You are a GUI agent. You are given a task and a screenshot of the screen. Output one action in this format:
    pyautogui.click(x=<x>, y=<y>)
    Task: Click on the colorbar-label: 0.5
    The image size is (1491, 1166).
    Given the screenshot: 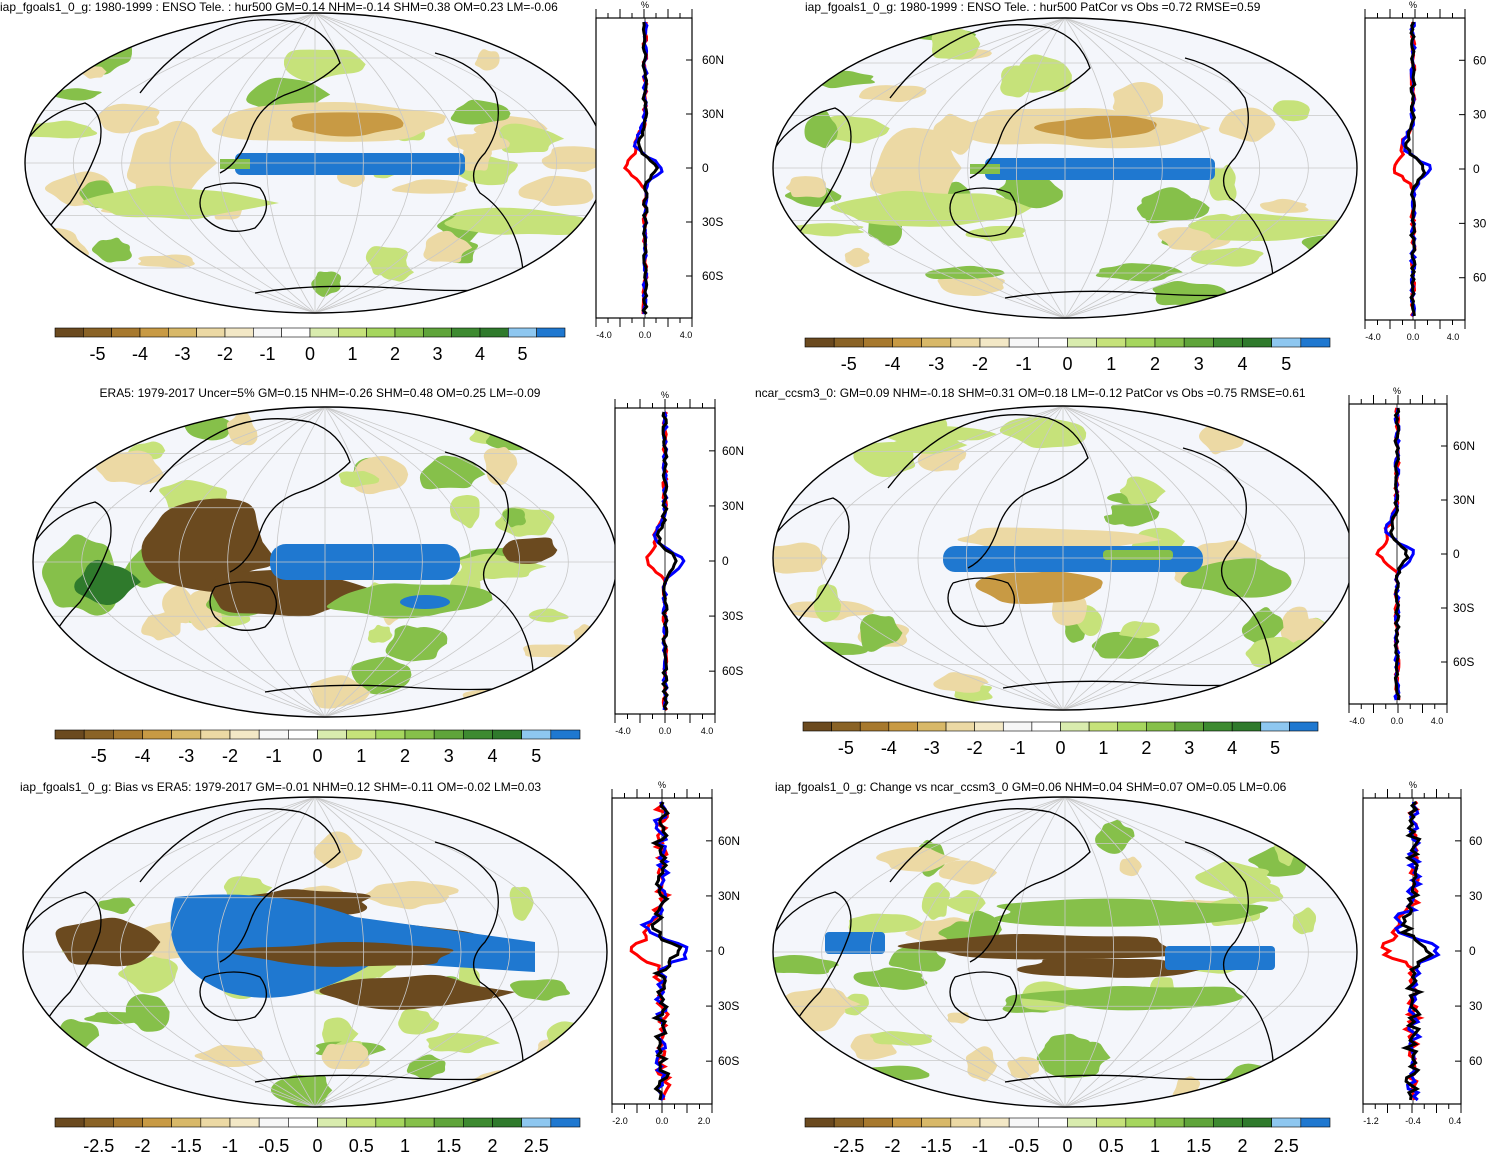 What is the action you would take?
    pyautogui.click(x=1111, y=1146)
    